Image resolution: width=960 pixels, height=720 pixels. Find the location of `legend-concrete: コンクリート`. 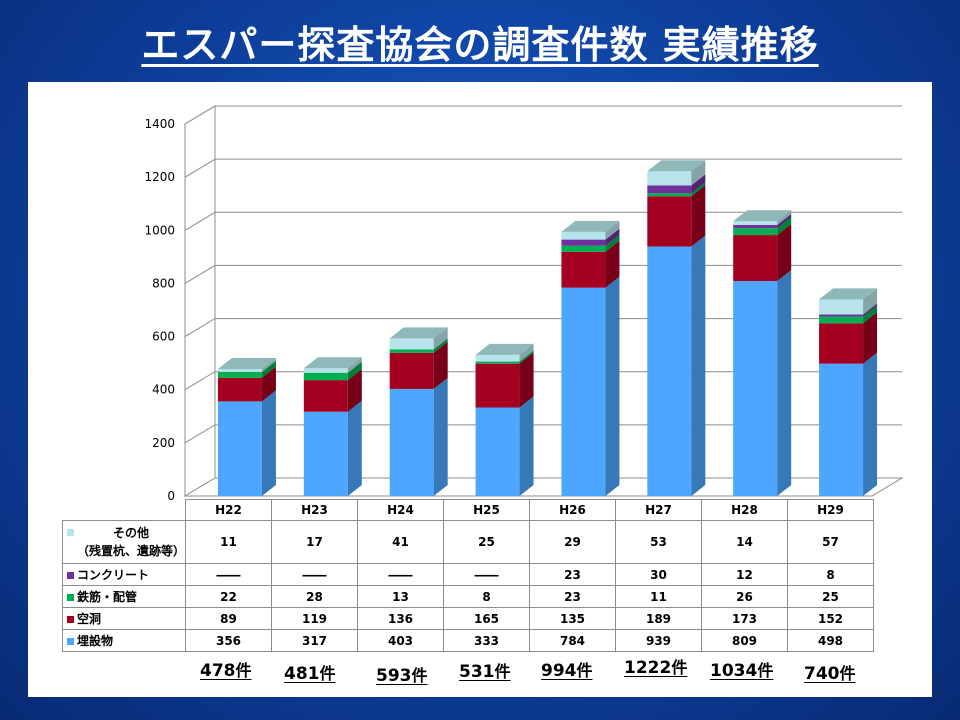

legend-concrete: コンクリート is located at coordinates (124, 574).